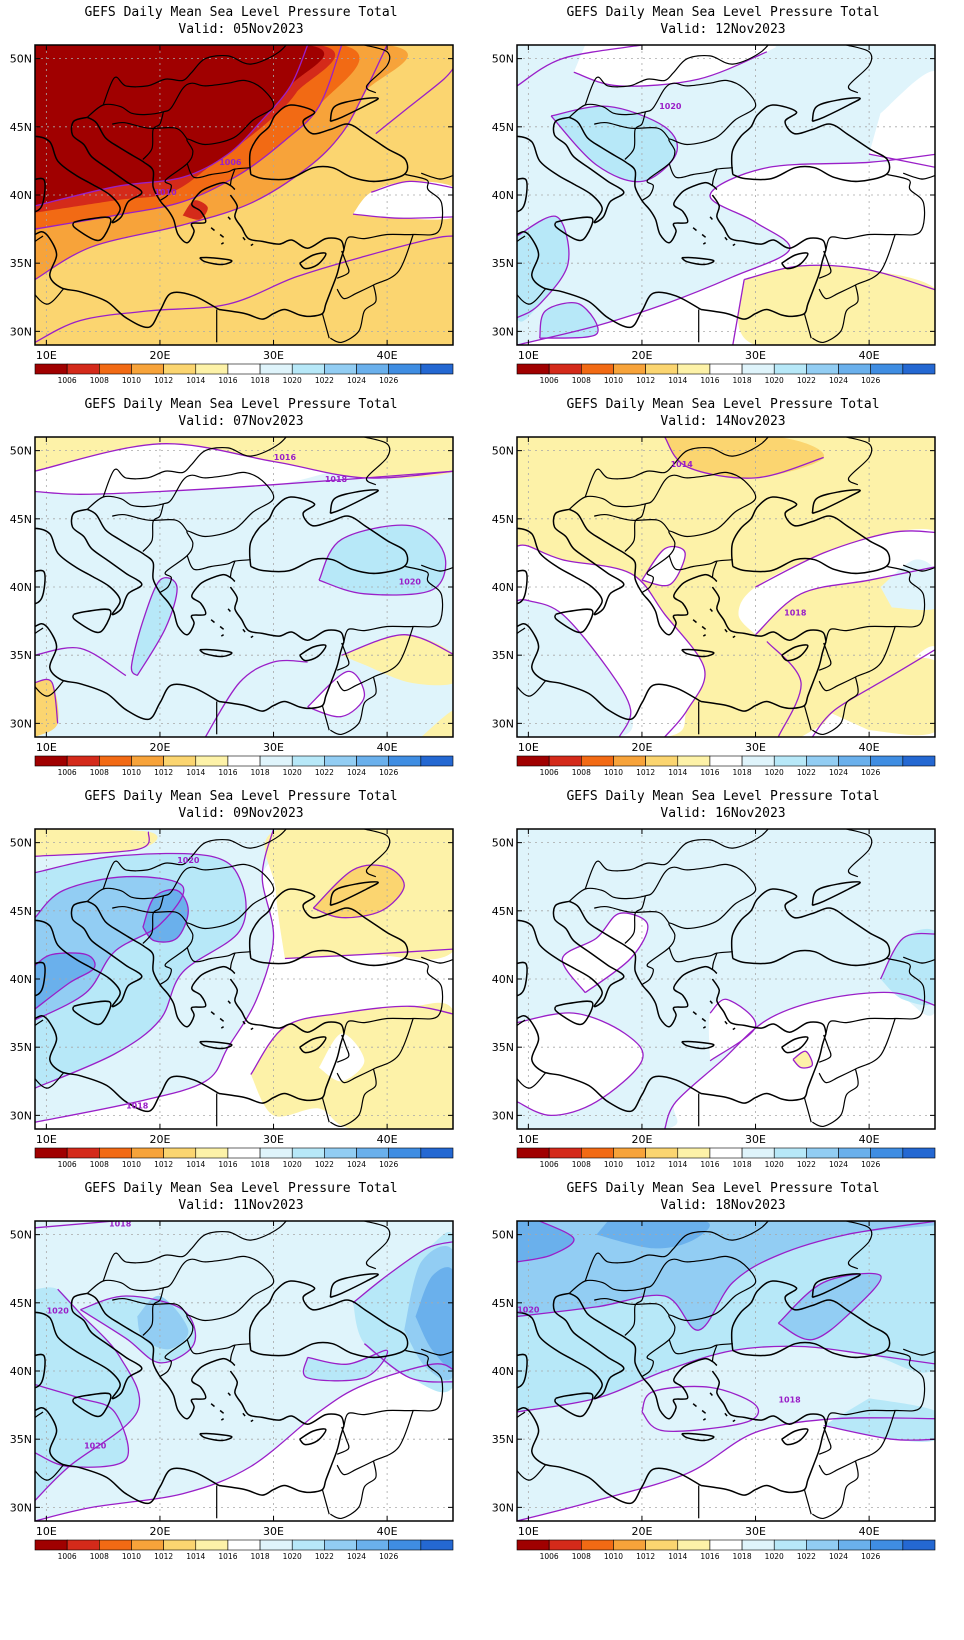  Describe the element at coordinates (21, 1371) in the screenshot. I see `latitude-label: 40N` at that location.